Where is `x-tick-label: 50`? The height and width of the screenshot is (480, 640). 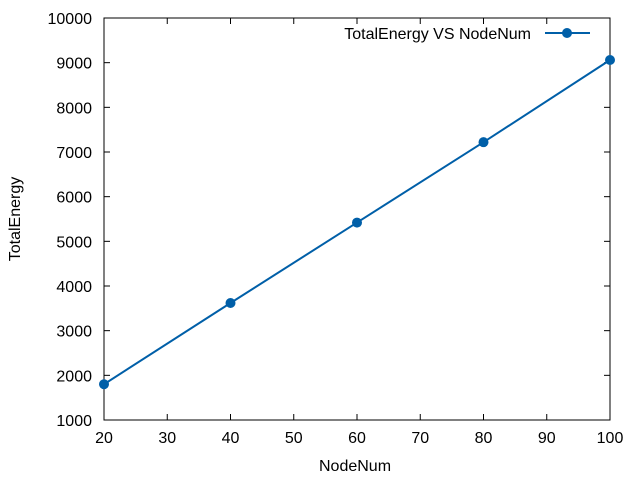 x-tick-label: 50 is located at coordinates (294, 438).